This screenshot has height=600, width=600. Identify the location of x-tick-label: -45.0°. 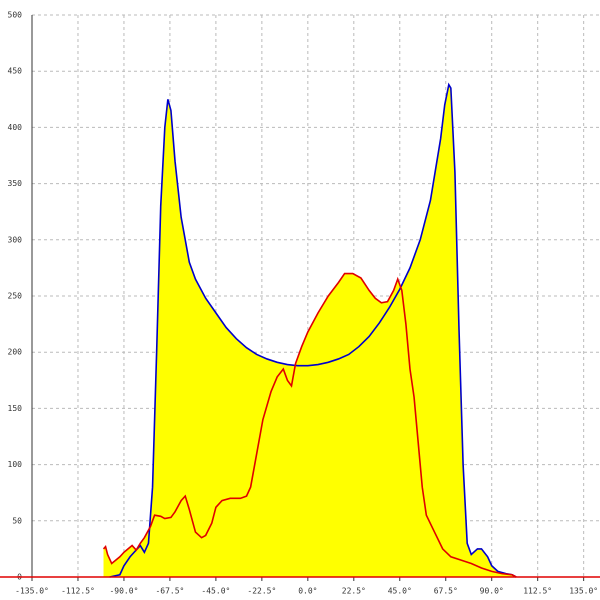
(215, 591).